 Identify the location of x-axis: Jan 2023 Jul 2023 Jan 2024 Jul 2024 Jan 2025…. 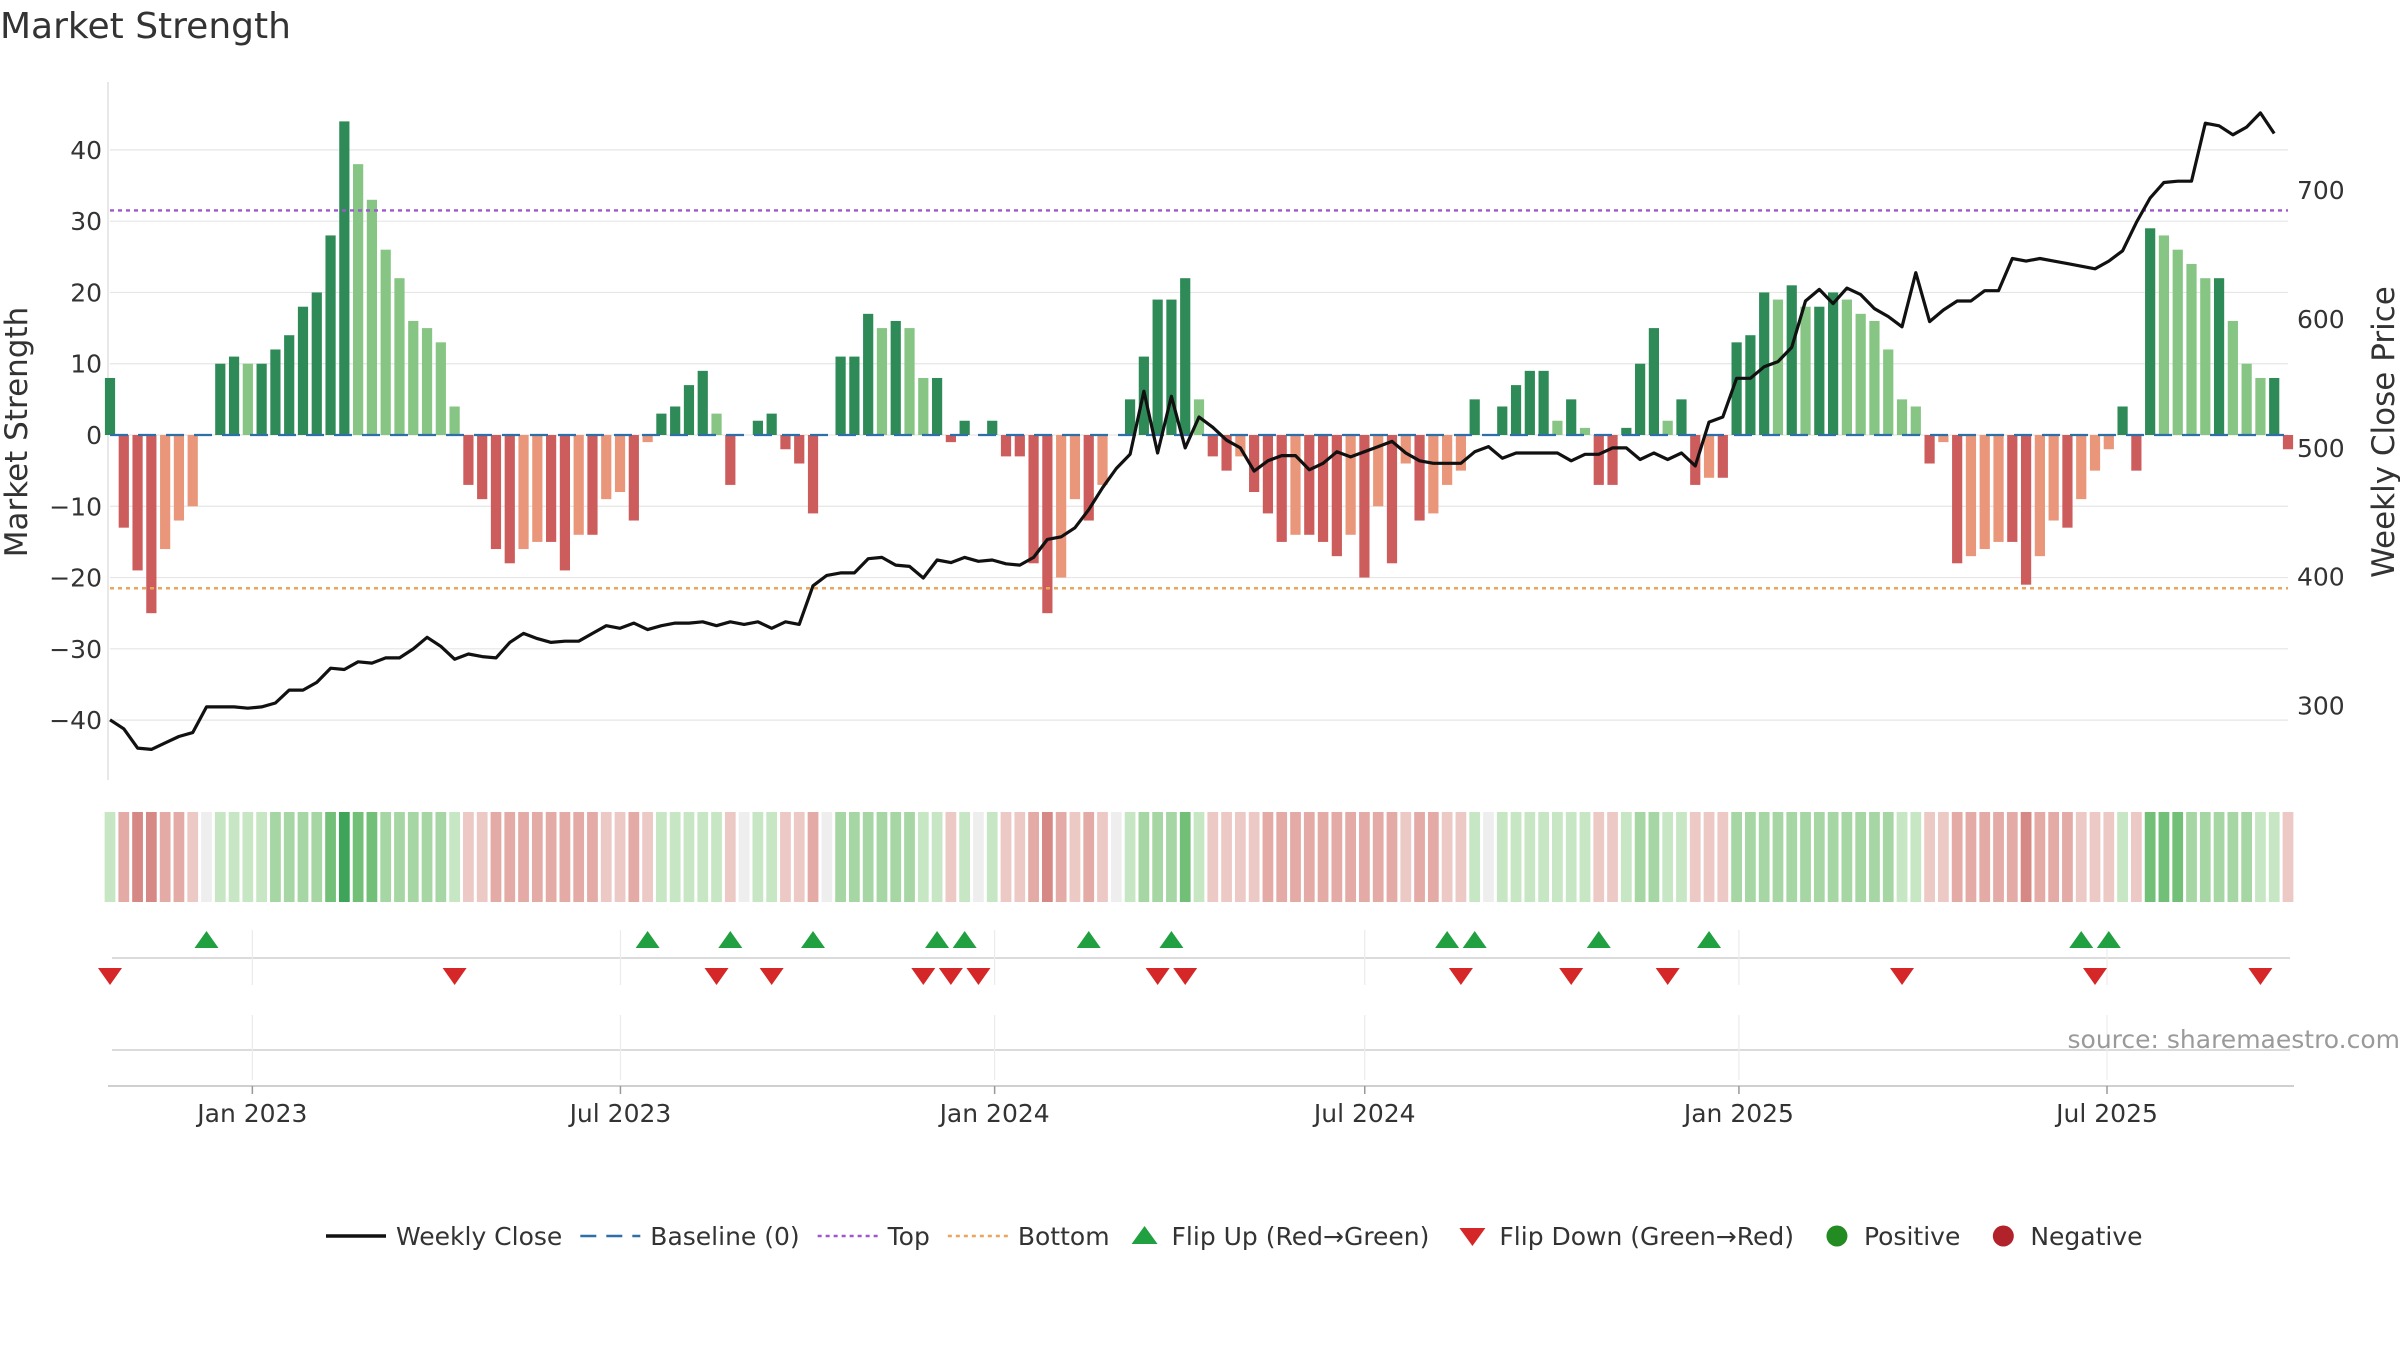
(1201, 1106).